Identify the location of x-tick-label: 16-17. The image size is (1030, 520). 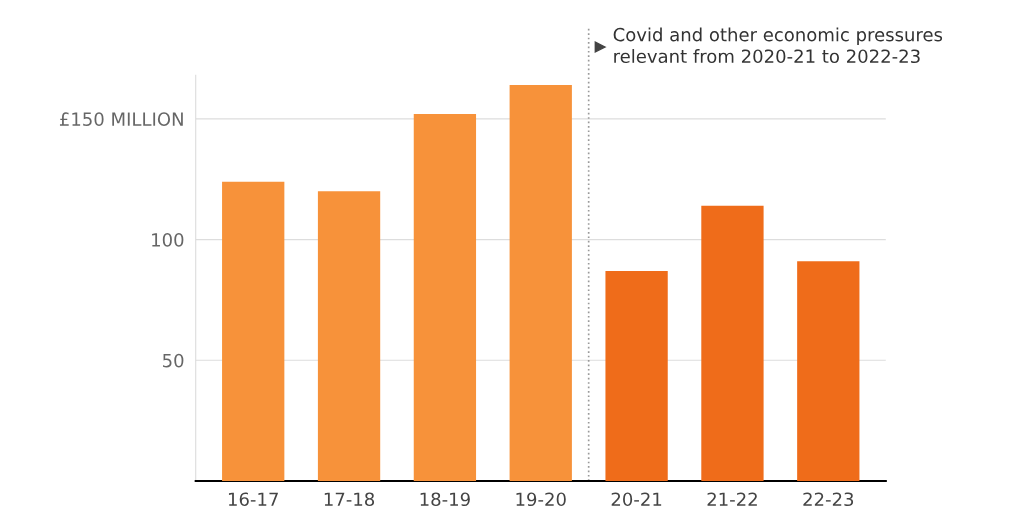
(253, 499).